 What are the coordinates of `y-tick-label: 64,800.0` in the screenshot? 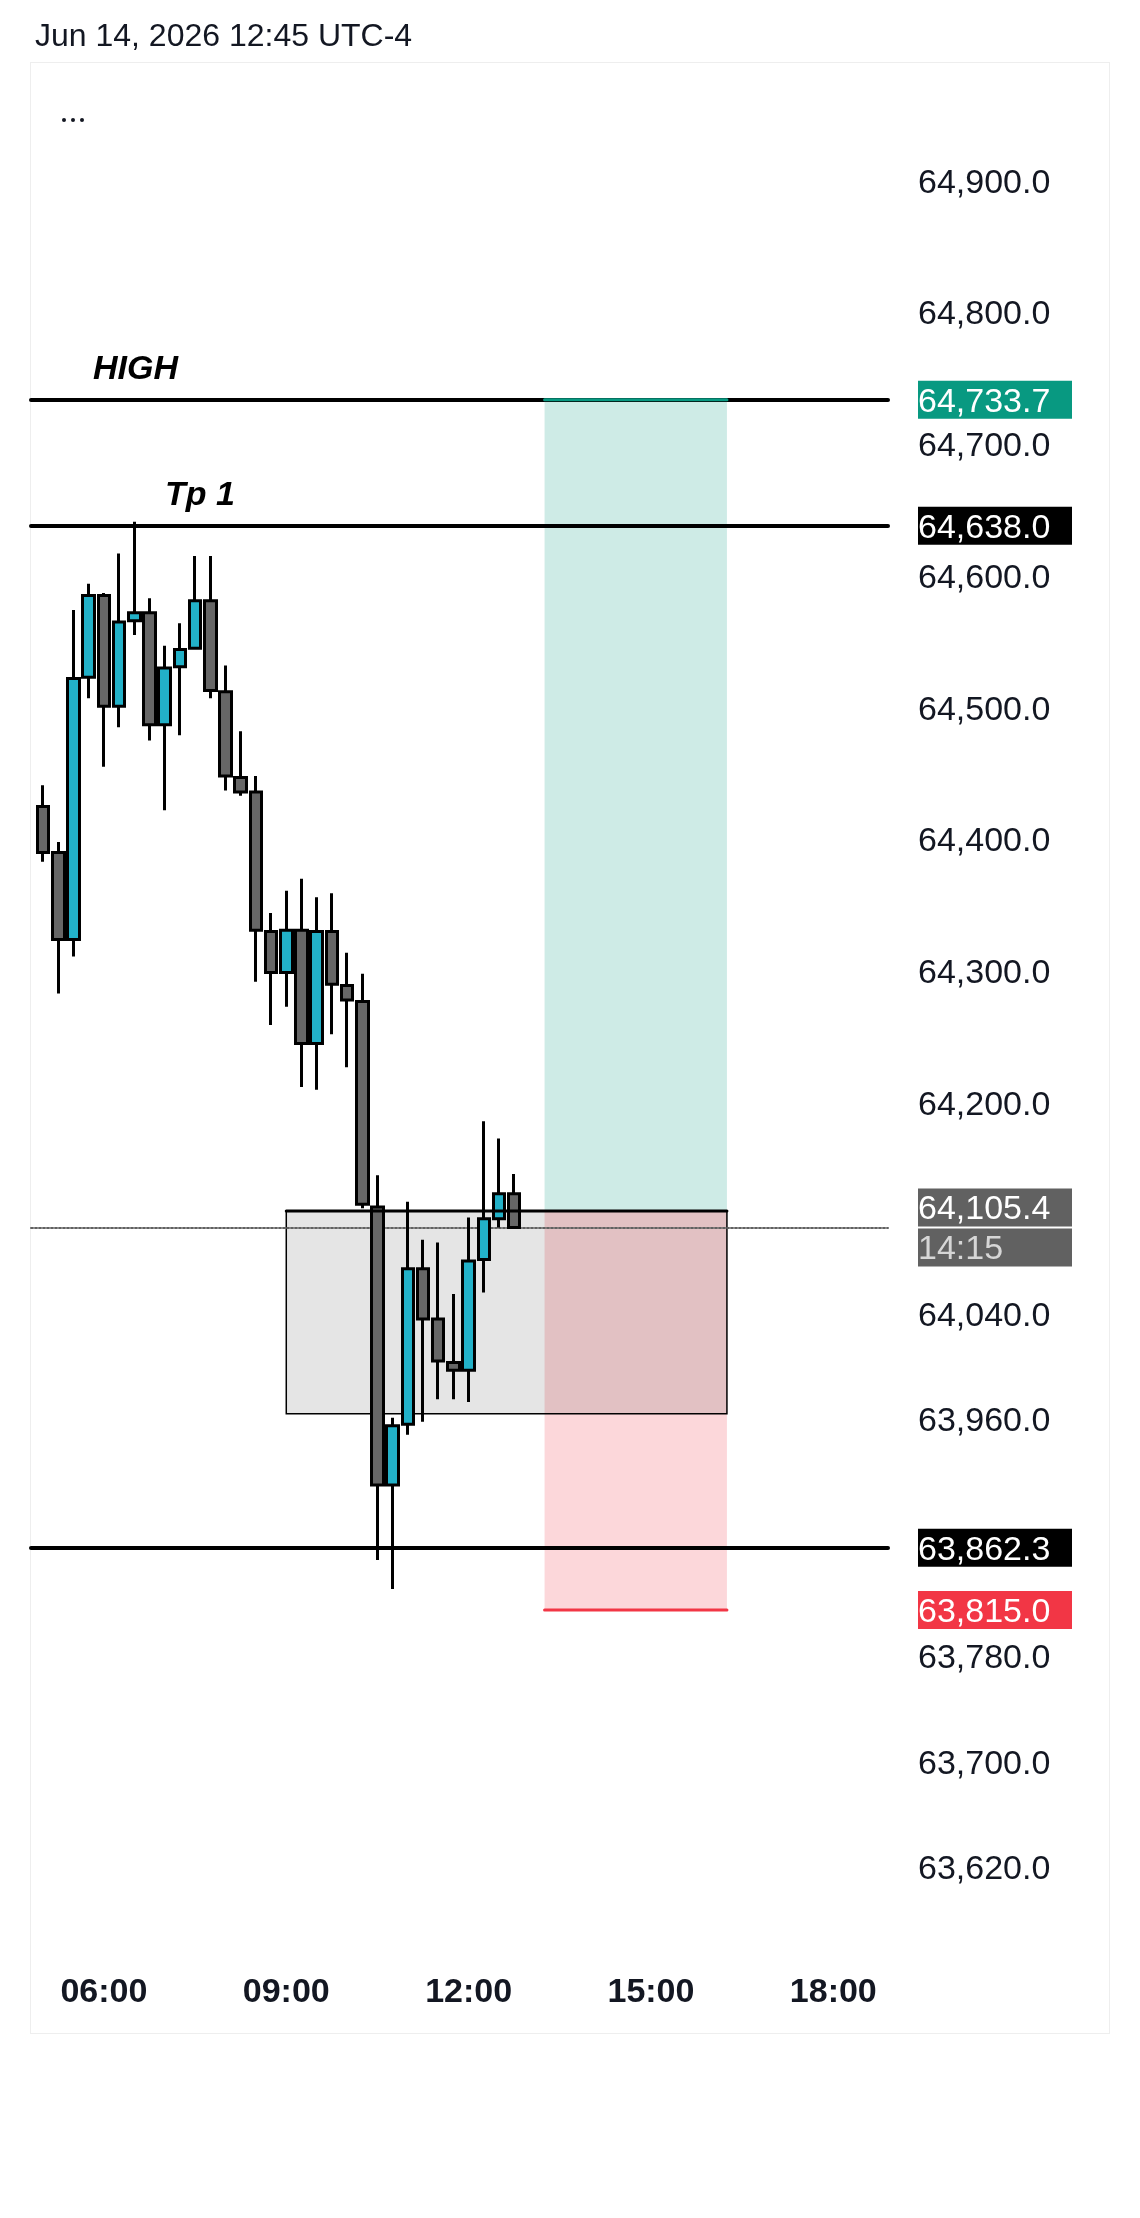 It's located at (984, 312).